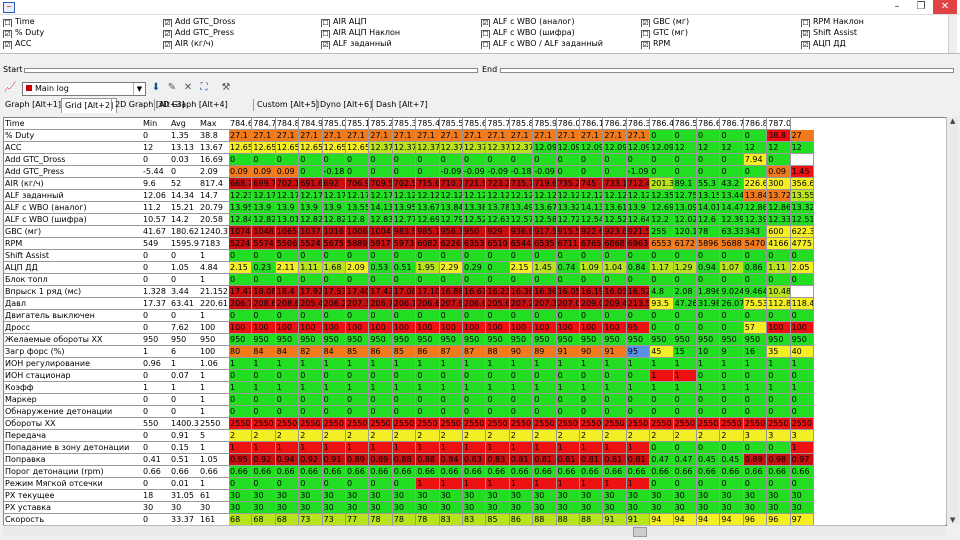 The height and width of the screenshot is (540, 960). I want to click on grid-cell: 5973, so click(404, 244).